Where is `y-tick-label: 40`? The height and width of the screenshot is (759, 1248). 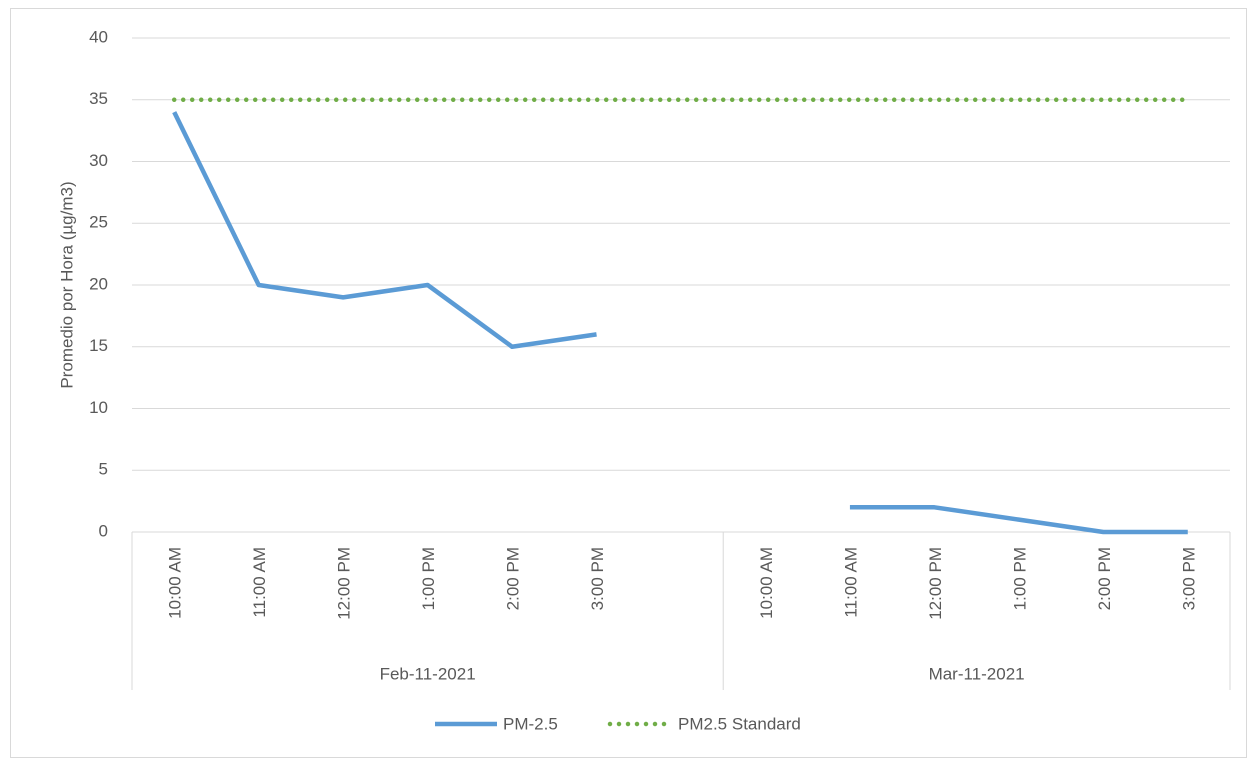 y-tick-label: 40 is located at coordinates (98, 36).